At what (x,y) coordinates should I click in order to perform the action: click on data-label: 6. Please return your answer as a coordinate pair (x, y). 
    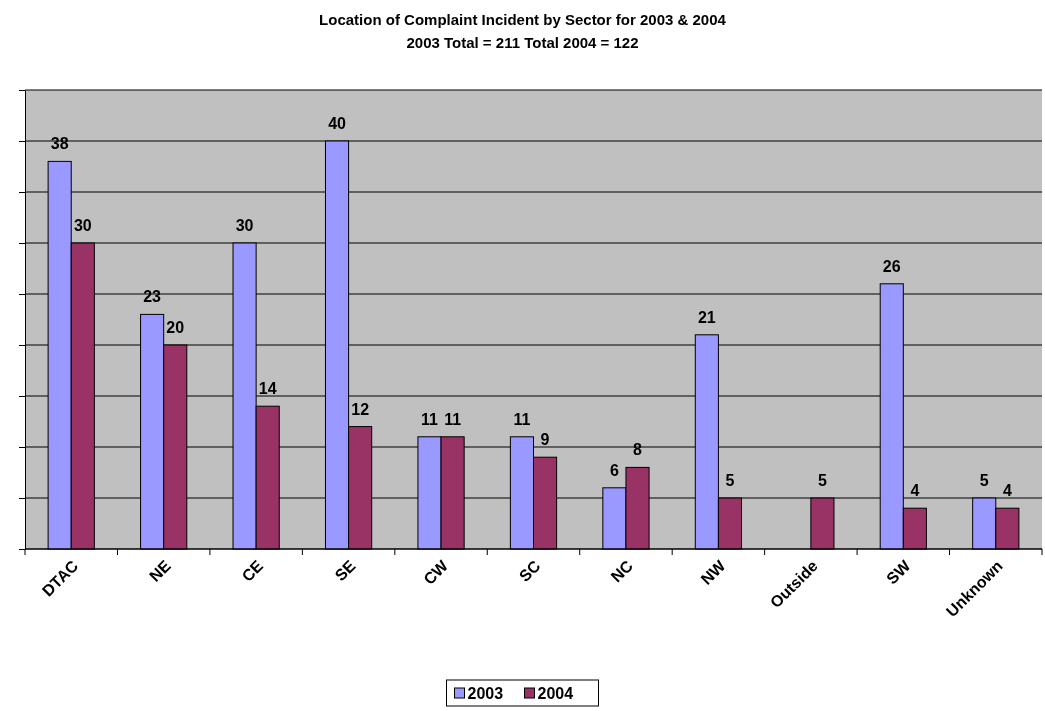
    Looking at the image, I should click on (614, 470).